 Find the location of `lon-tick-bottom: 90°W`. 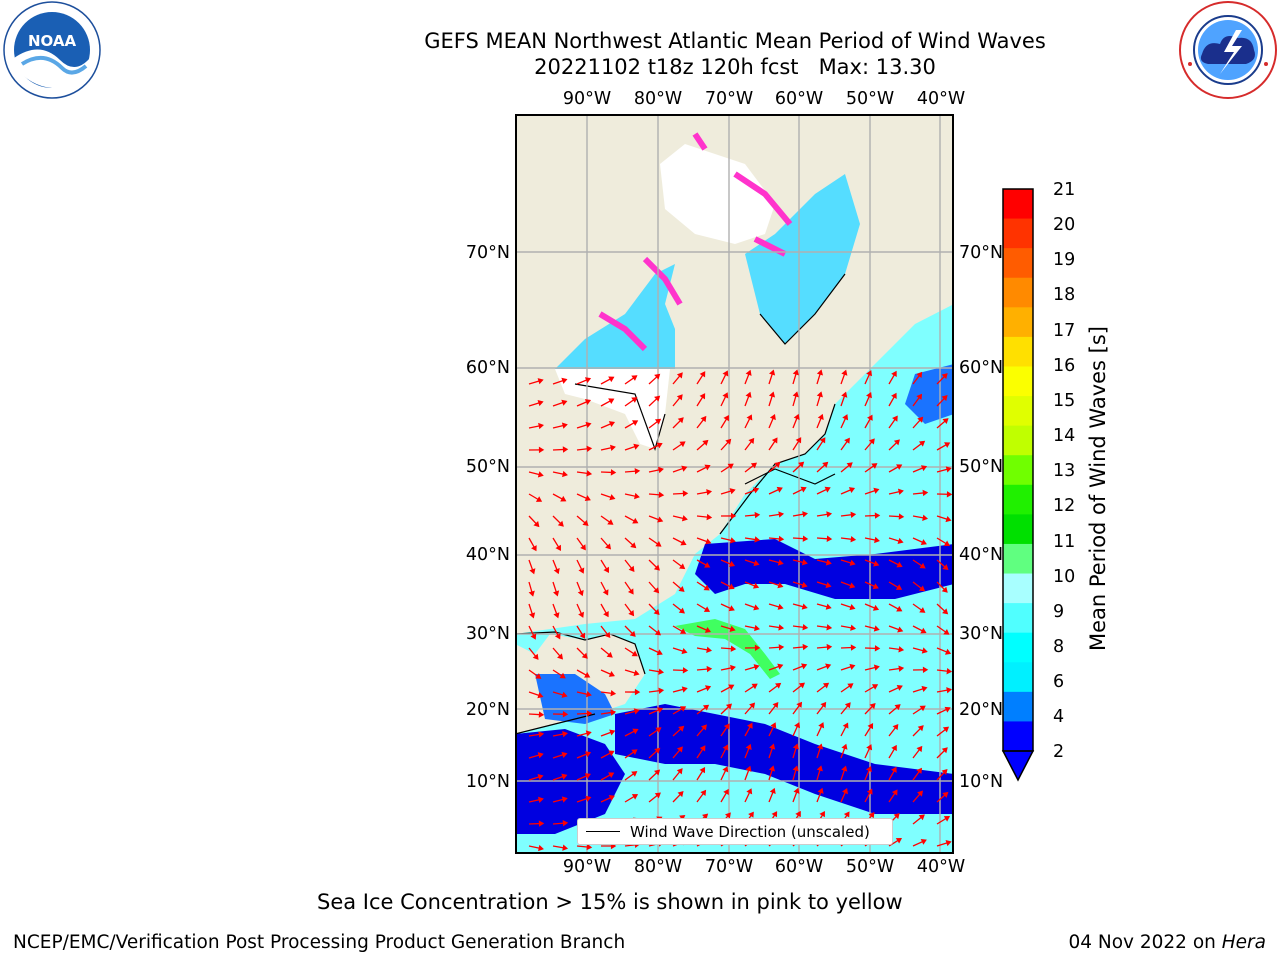

lon-tick-bottom: 90°W is located at coordinates (587, 867).